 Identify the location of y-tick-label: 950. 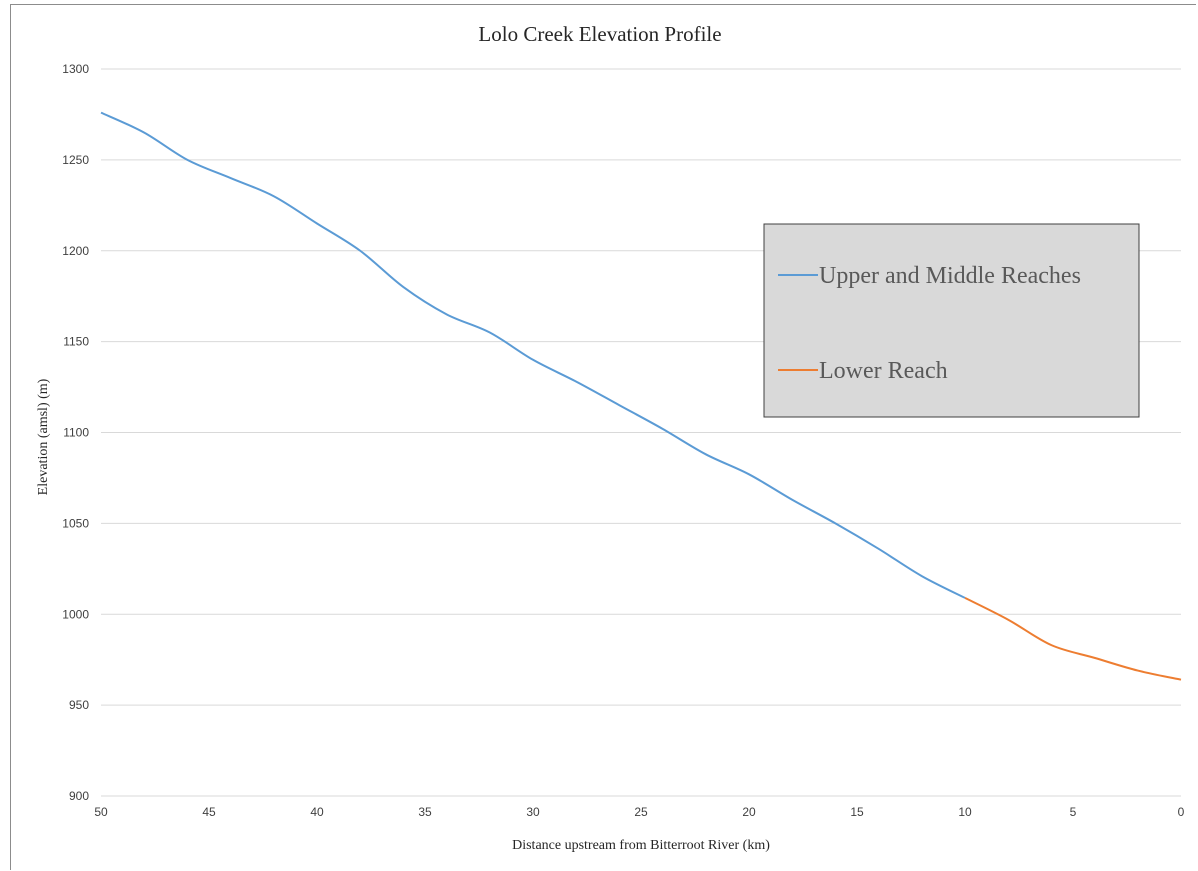
(79, 705).